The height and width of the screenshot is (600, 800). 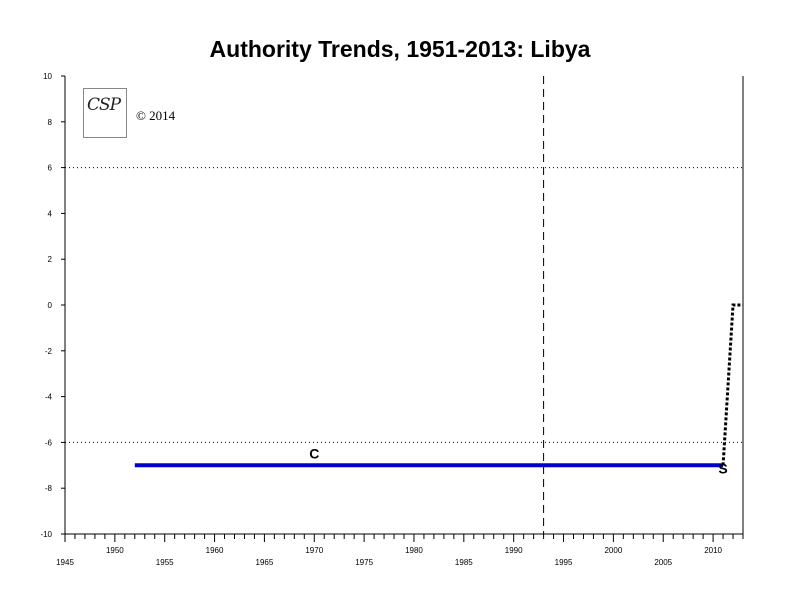 What do you see at coordinates (400, 49) in the screenshot?
I see `chart-title: Authority Trends, 1951-2013: Libya` at bounding box center [400, 49].